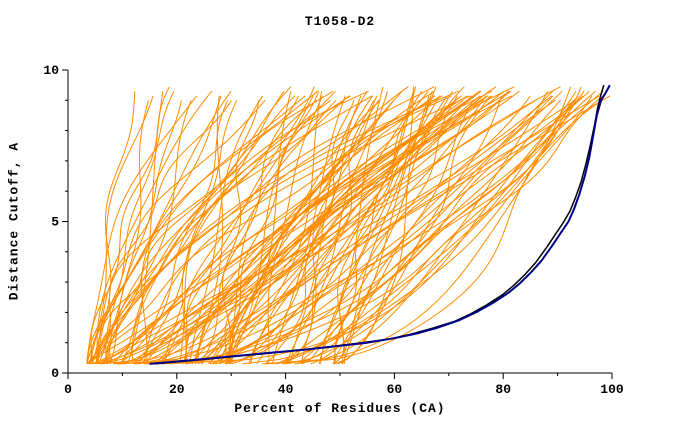 Image resolution: width=680 pixels, height=440 pixels. Describe the element at coordinates (68, 389) in the screenshot. I see `x-tick-label: 0` at that location.